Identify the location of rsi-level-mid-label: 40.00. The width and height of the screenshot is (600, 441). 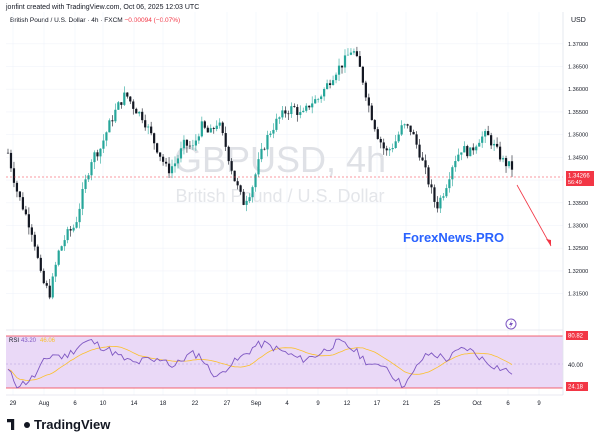
(576, 366).